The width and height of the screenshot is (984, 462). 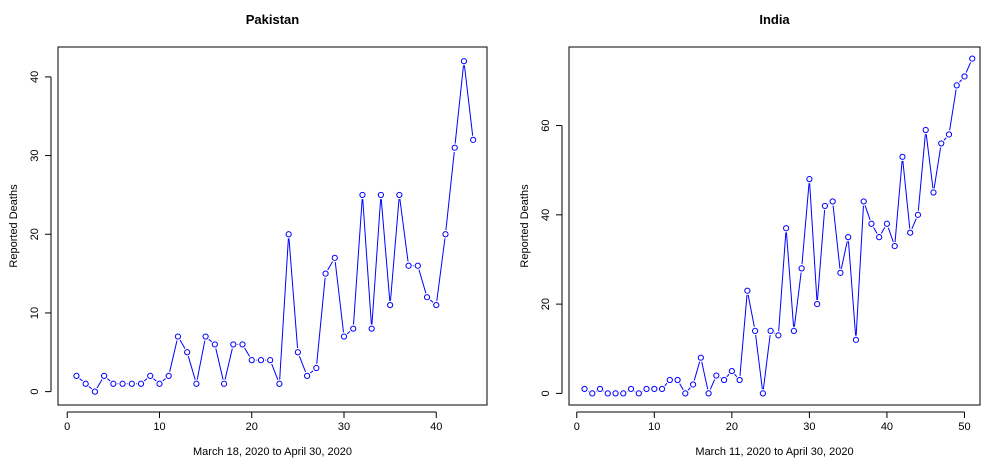 I want to click on x-tick-label: 40, so click(x=436, y=427).